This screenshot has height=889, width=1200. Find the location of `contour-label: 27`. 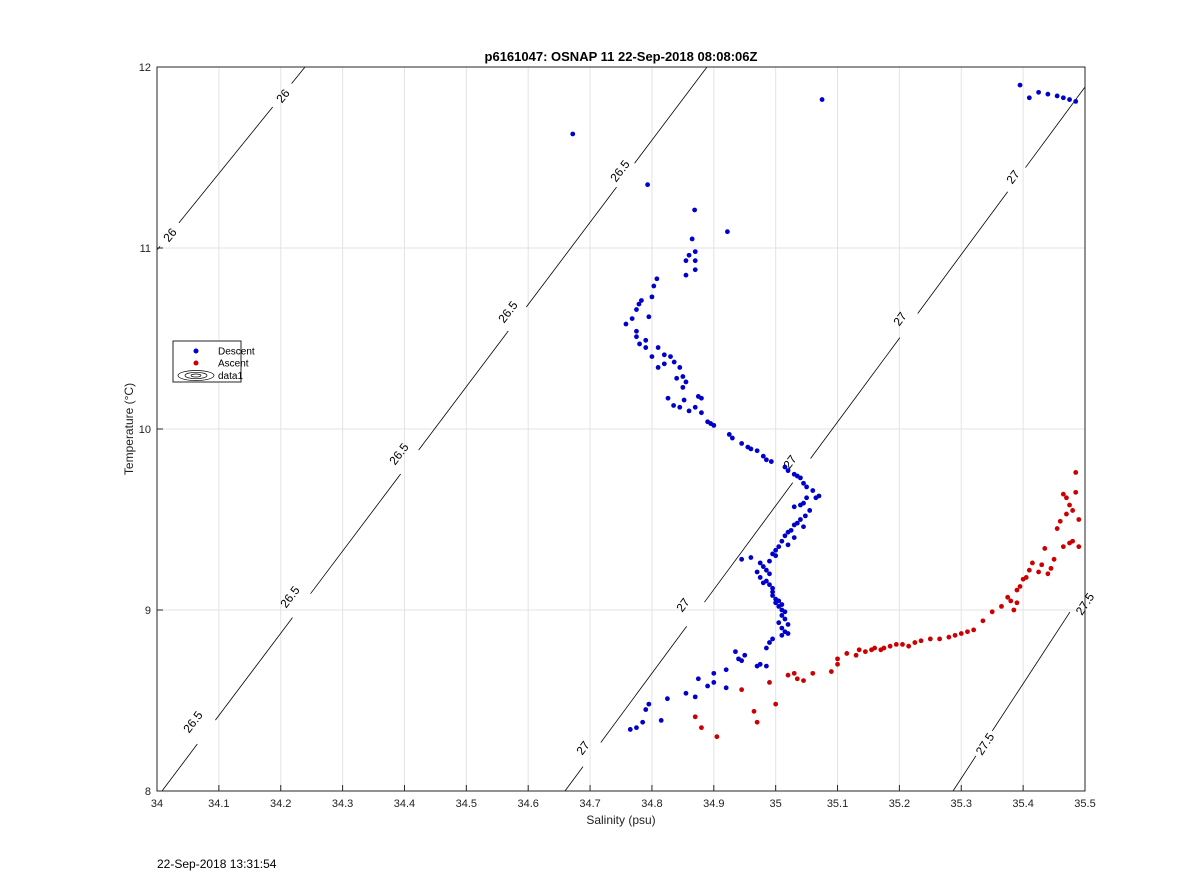

contour-label: 27 is located at coordinates (682, 604).